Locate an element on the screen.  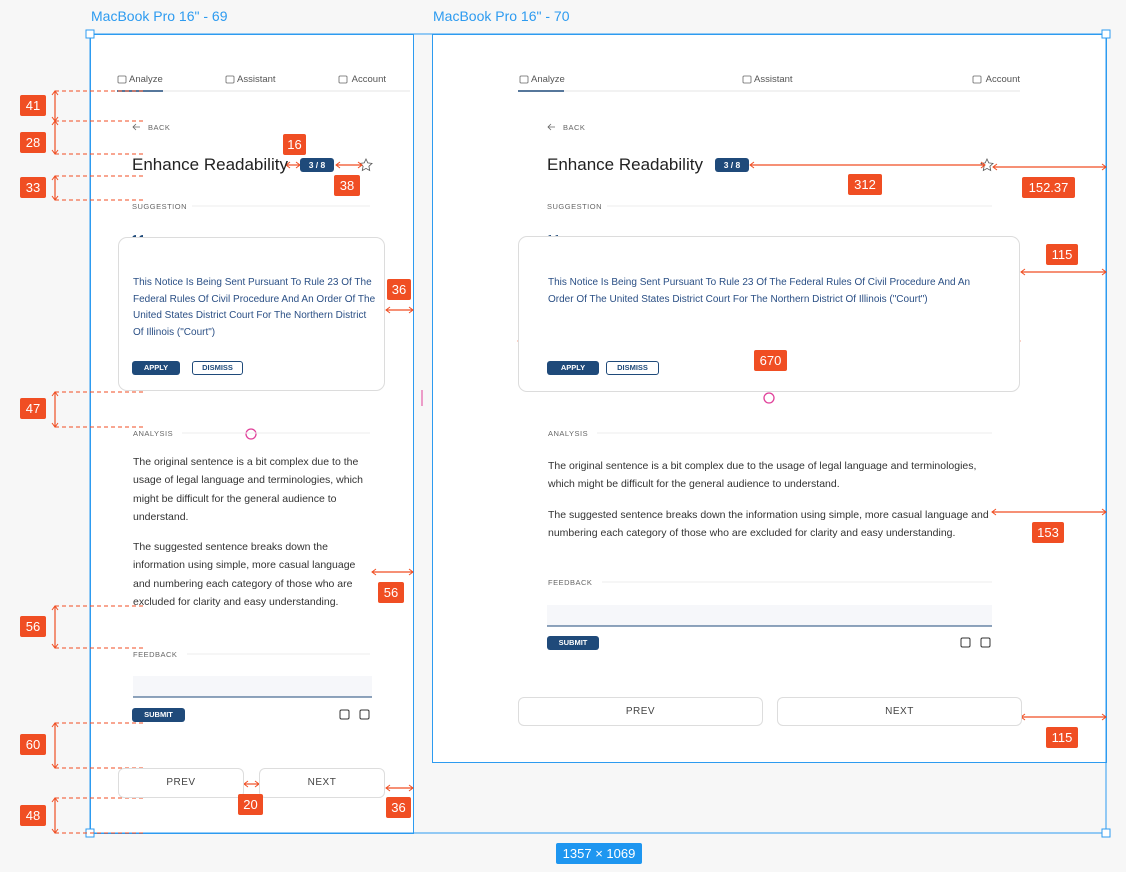
size-badge: 1357 × 1069 is located at coordinates (599, 853).